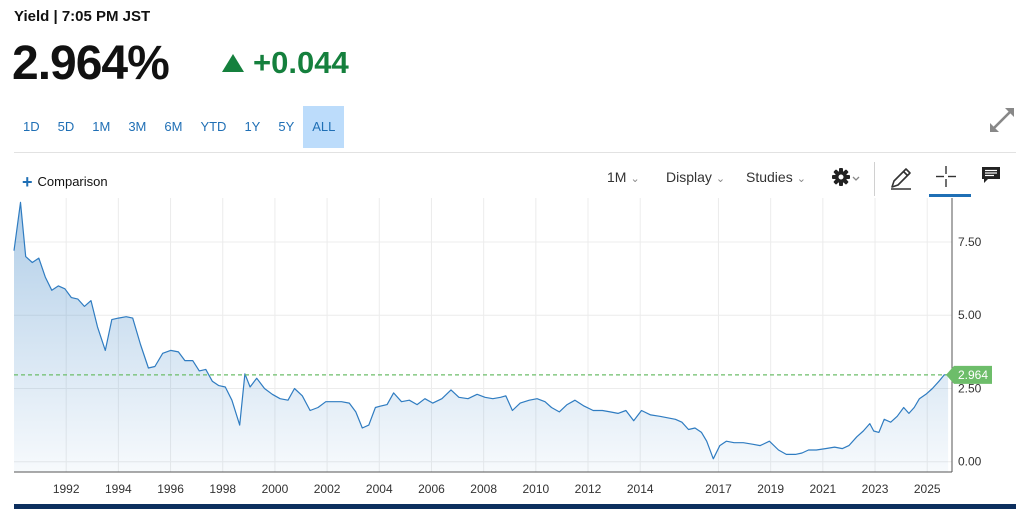 The image size is (1022, 519). Describe the element at coordinates (588, 489) in the screenshot. I see `x-tick-label: 2012` at that location.